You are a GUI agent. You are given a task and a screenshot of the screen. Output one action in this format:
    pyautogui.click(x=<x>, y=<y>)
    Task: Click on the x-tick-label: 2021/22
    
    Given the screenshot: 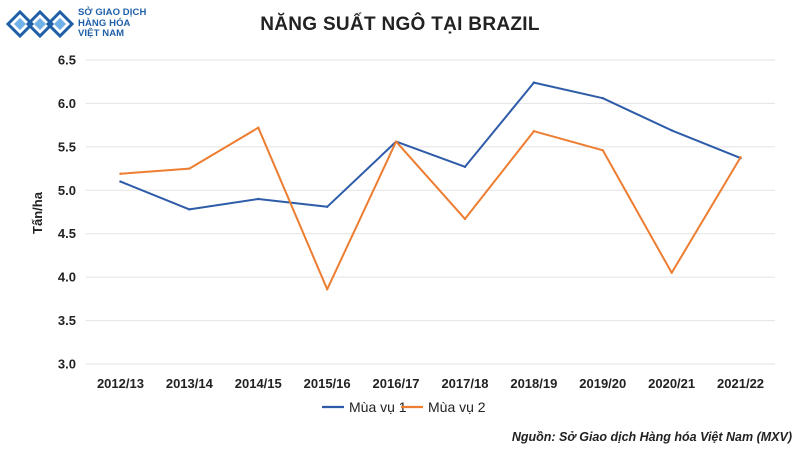 What is the action you would take?
    pyautogui.click(x=740, y=383)
    